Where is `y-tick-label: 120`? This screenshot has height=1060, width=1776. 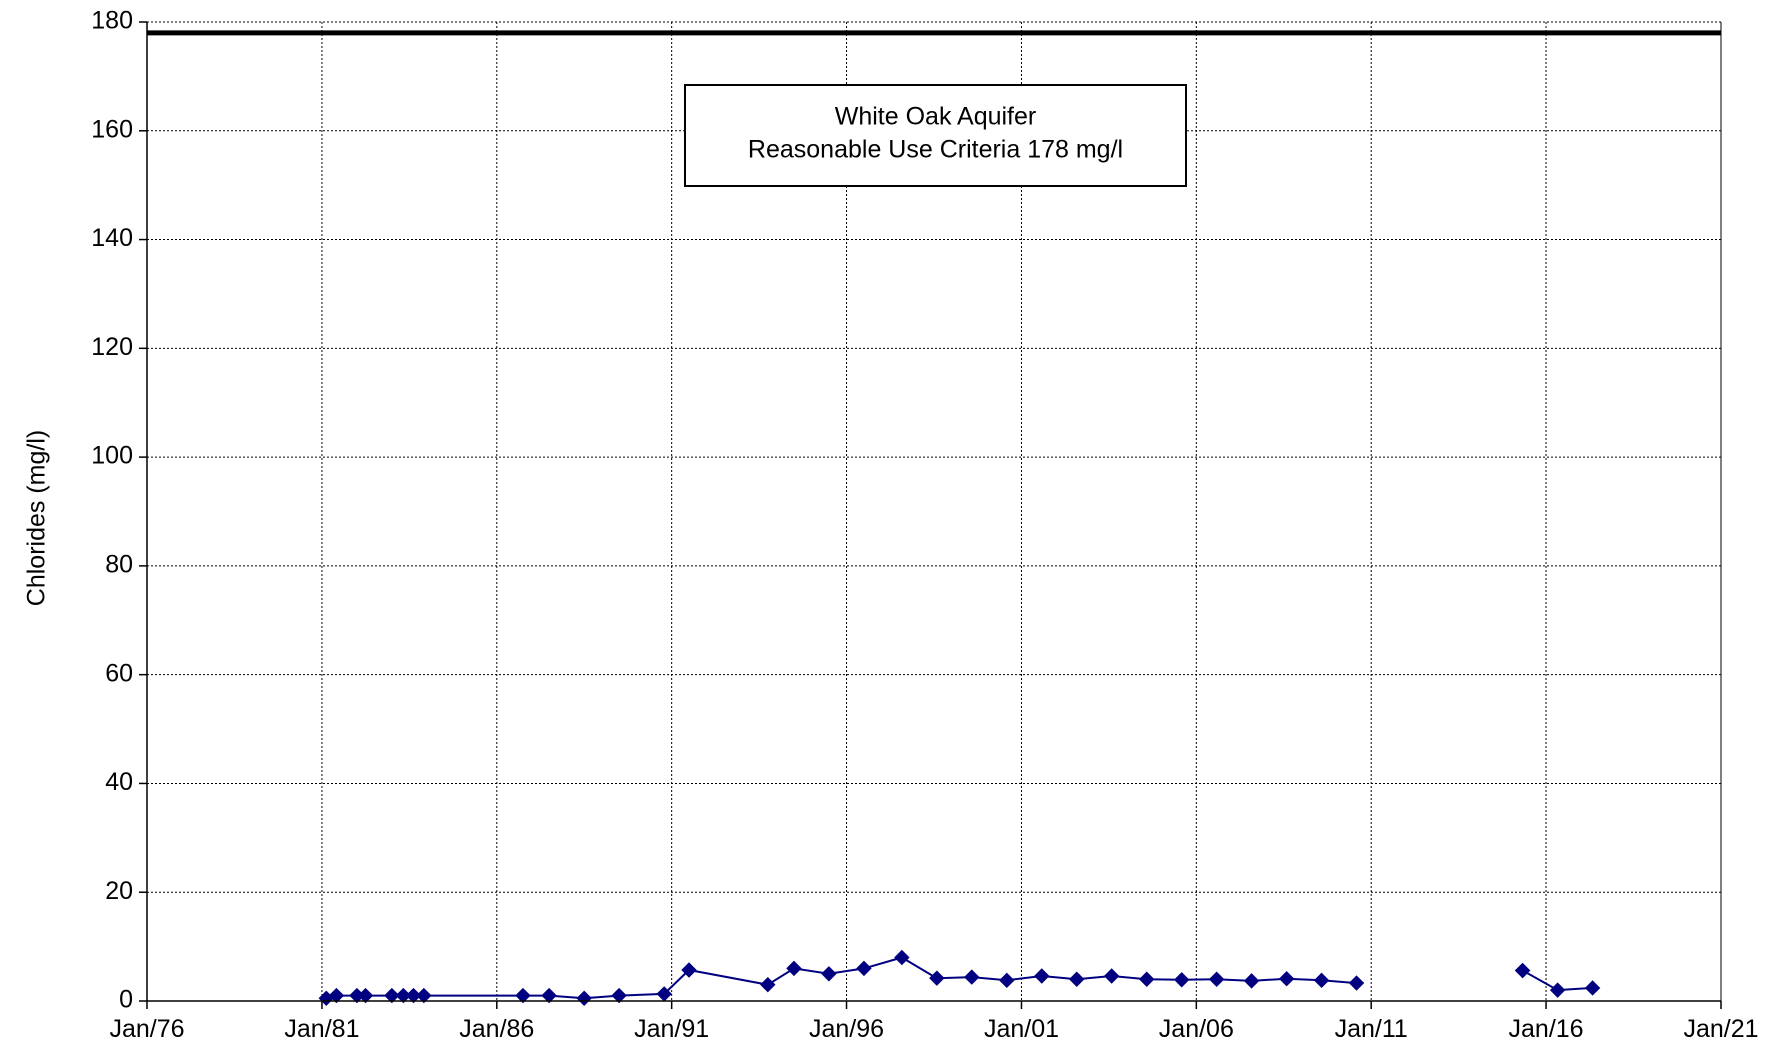 y-tick-label: 120 is located at coordinates (112, 347).